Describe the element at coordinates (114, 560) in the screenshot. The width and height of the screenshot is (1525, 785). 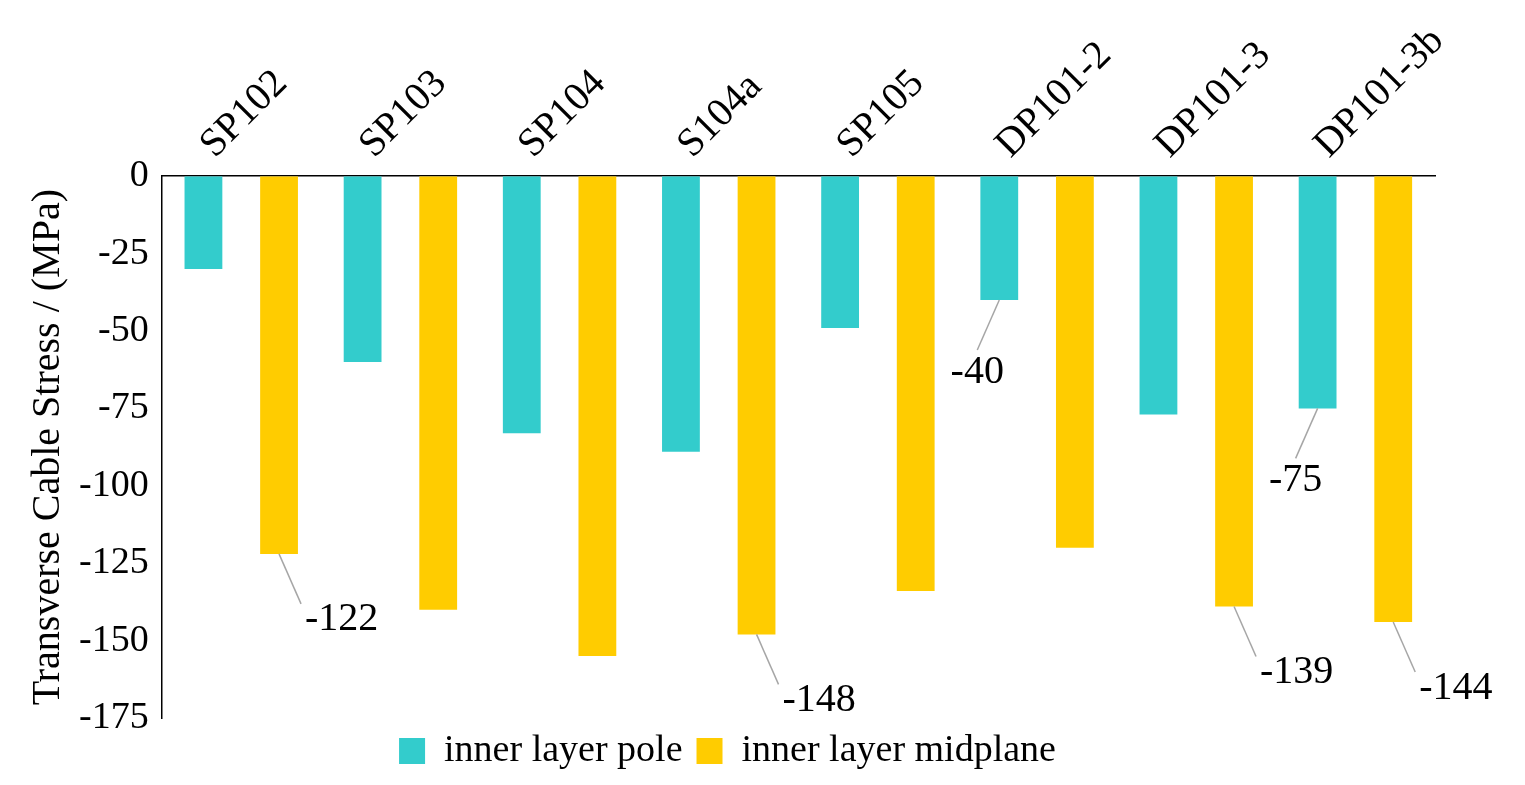
I see `y-tick-label: -125` at that location.